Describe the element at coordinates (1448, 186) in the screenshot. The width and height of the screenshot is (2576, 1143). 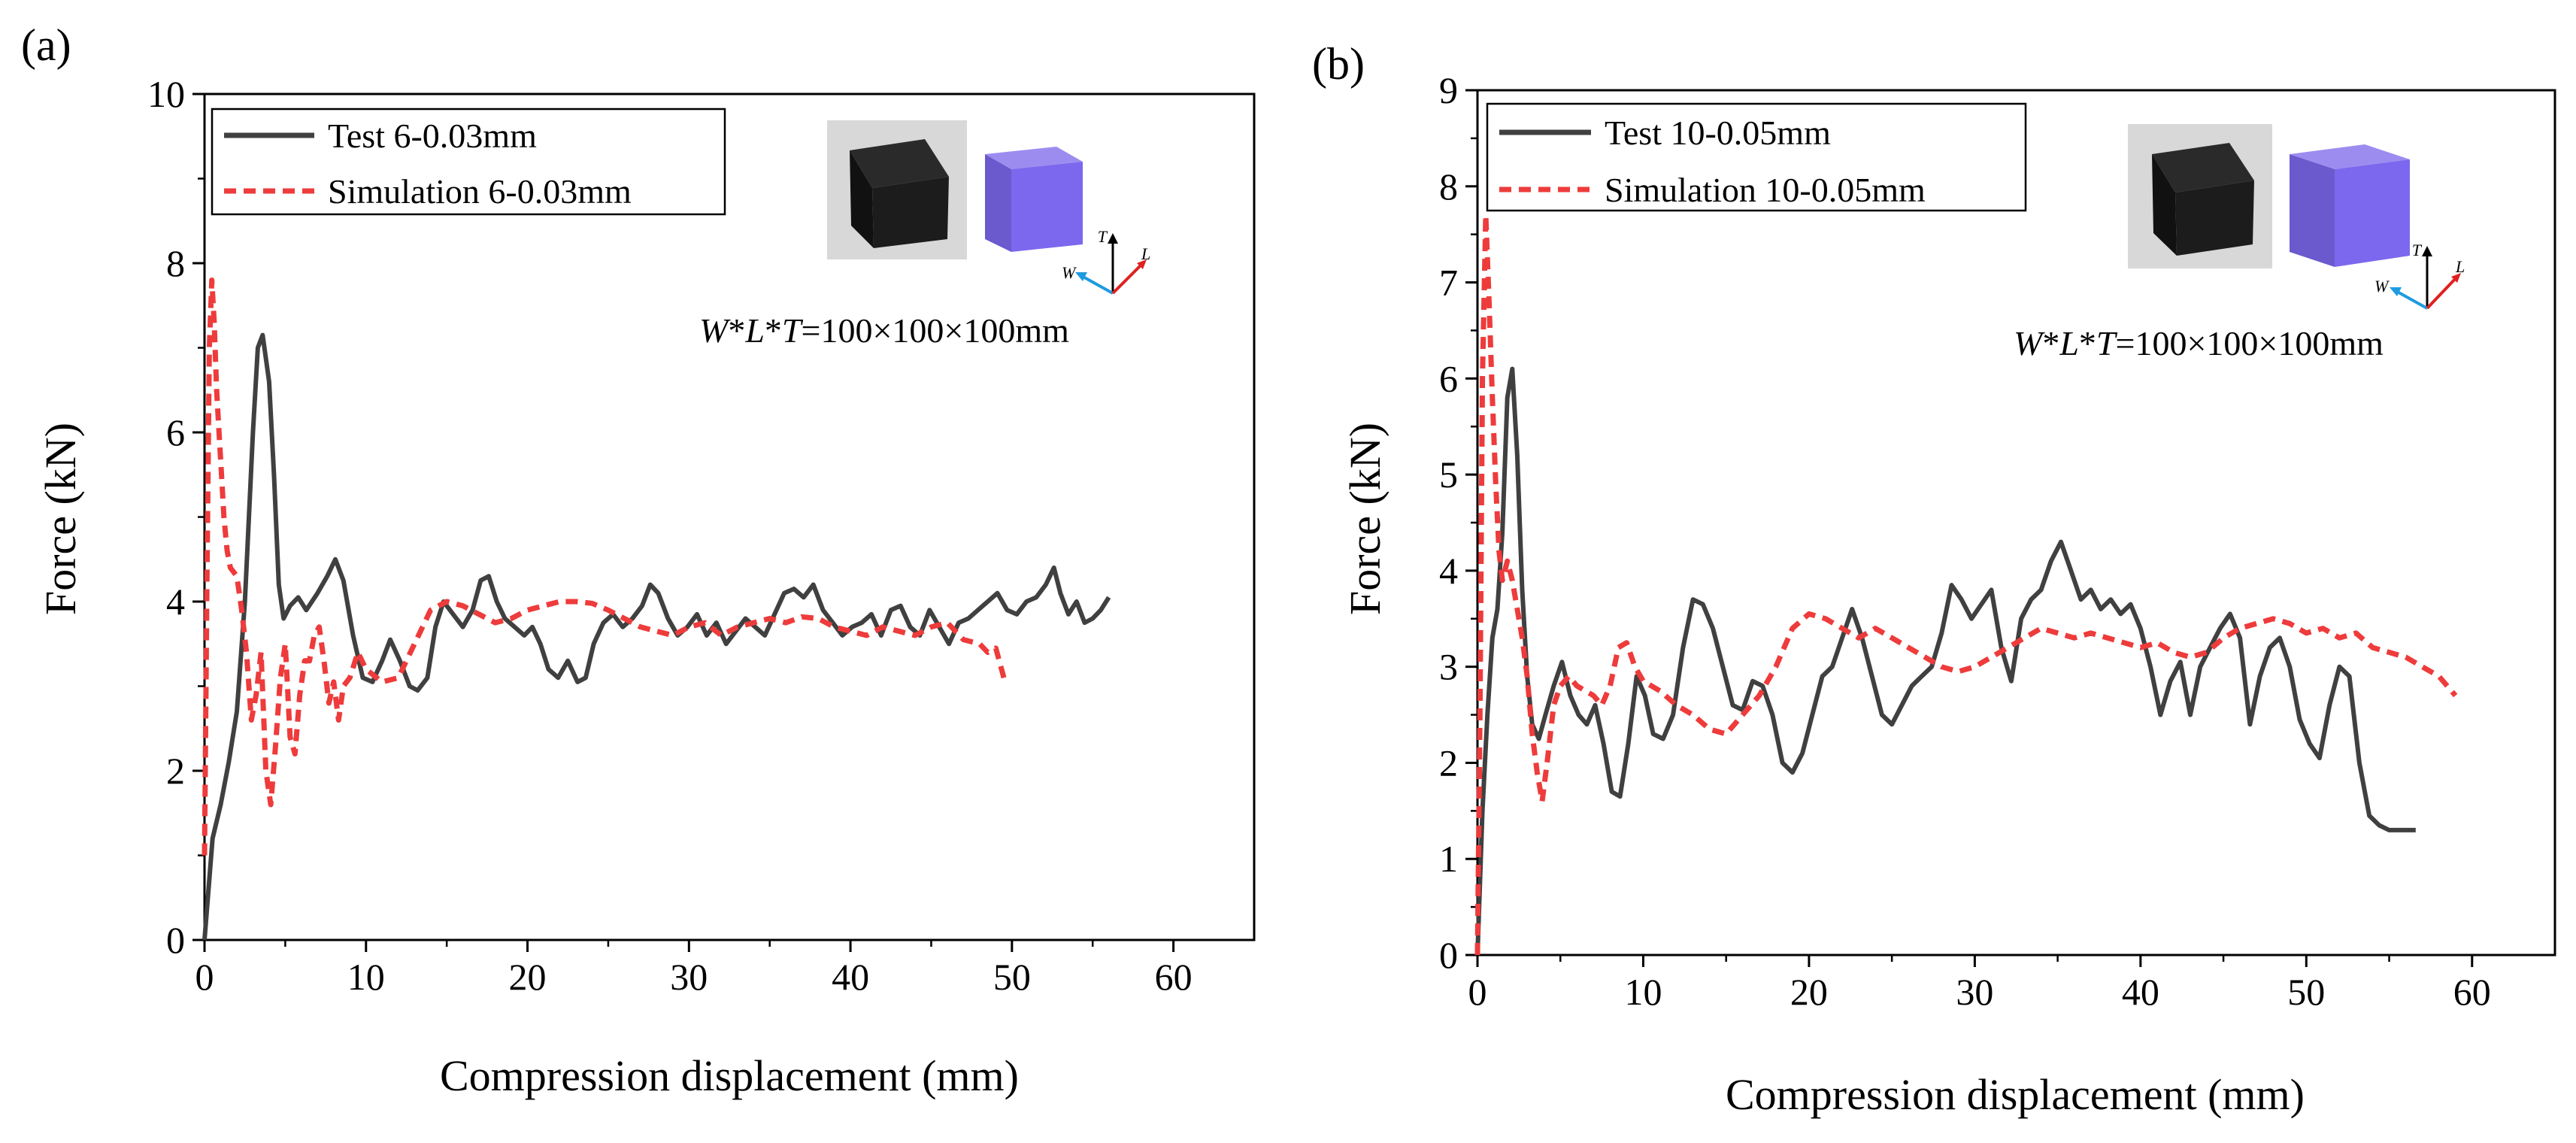
I see `panel-b-y-tick-label: 8` at that location.